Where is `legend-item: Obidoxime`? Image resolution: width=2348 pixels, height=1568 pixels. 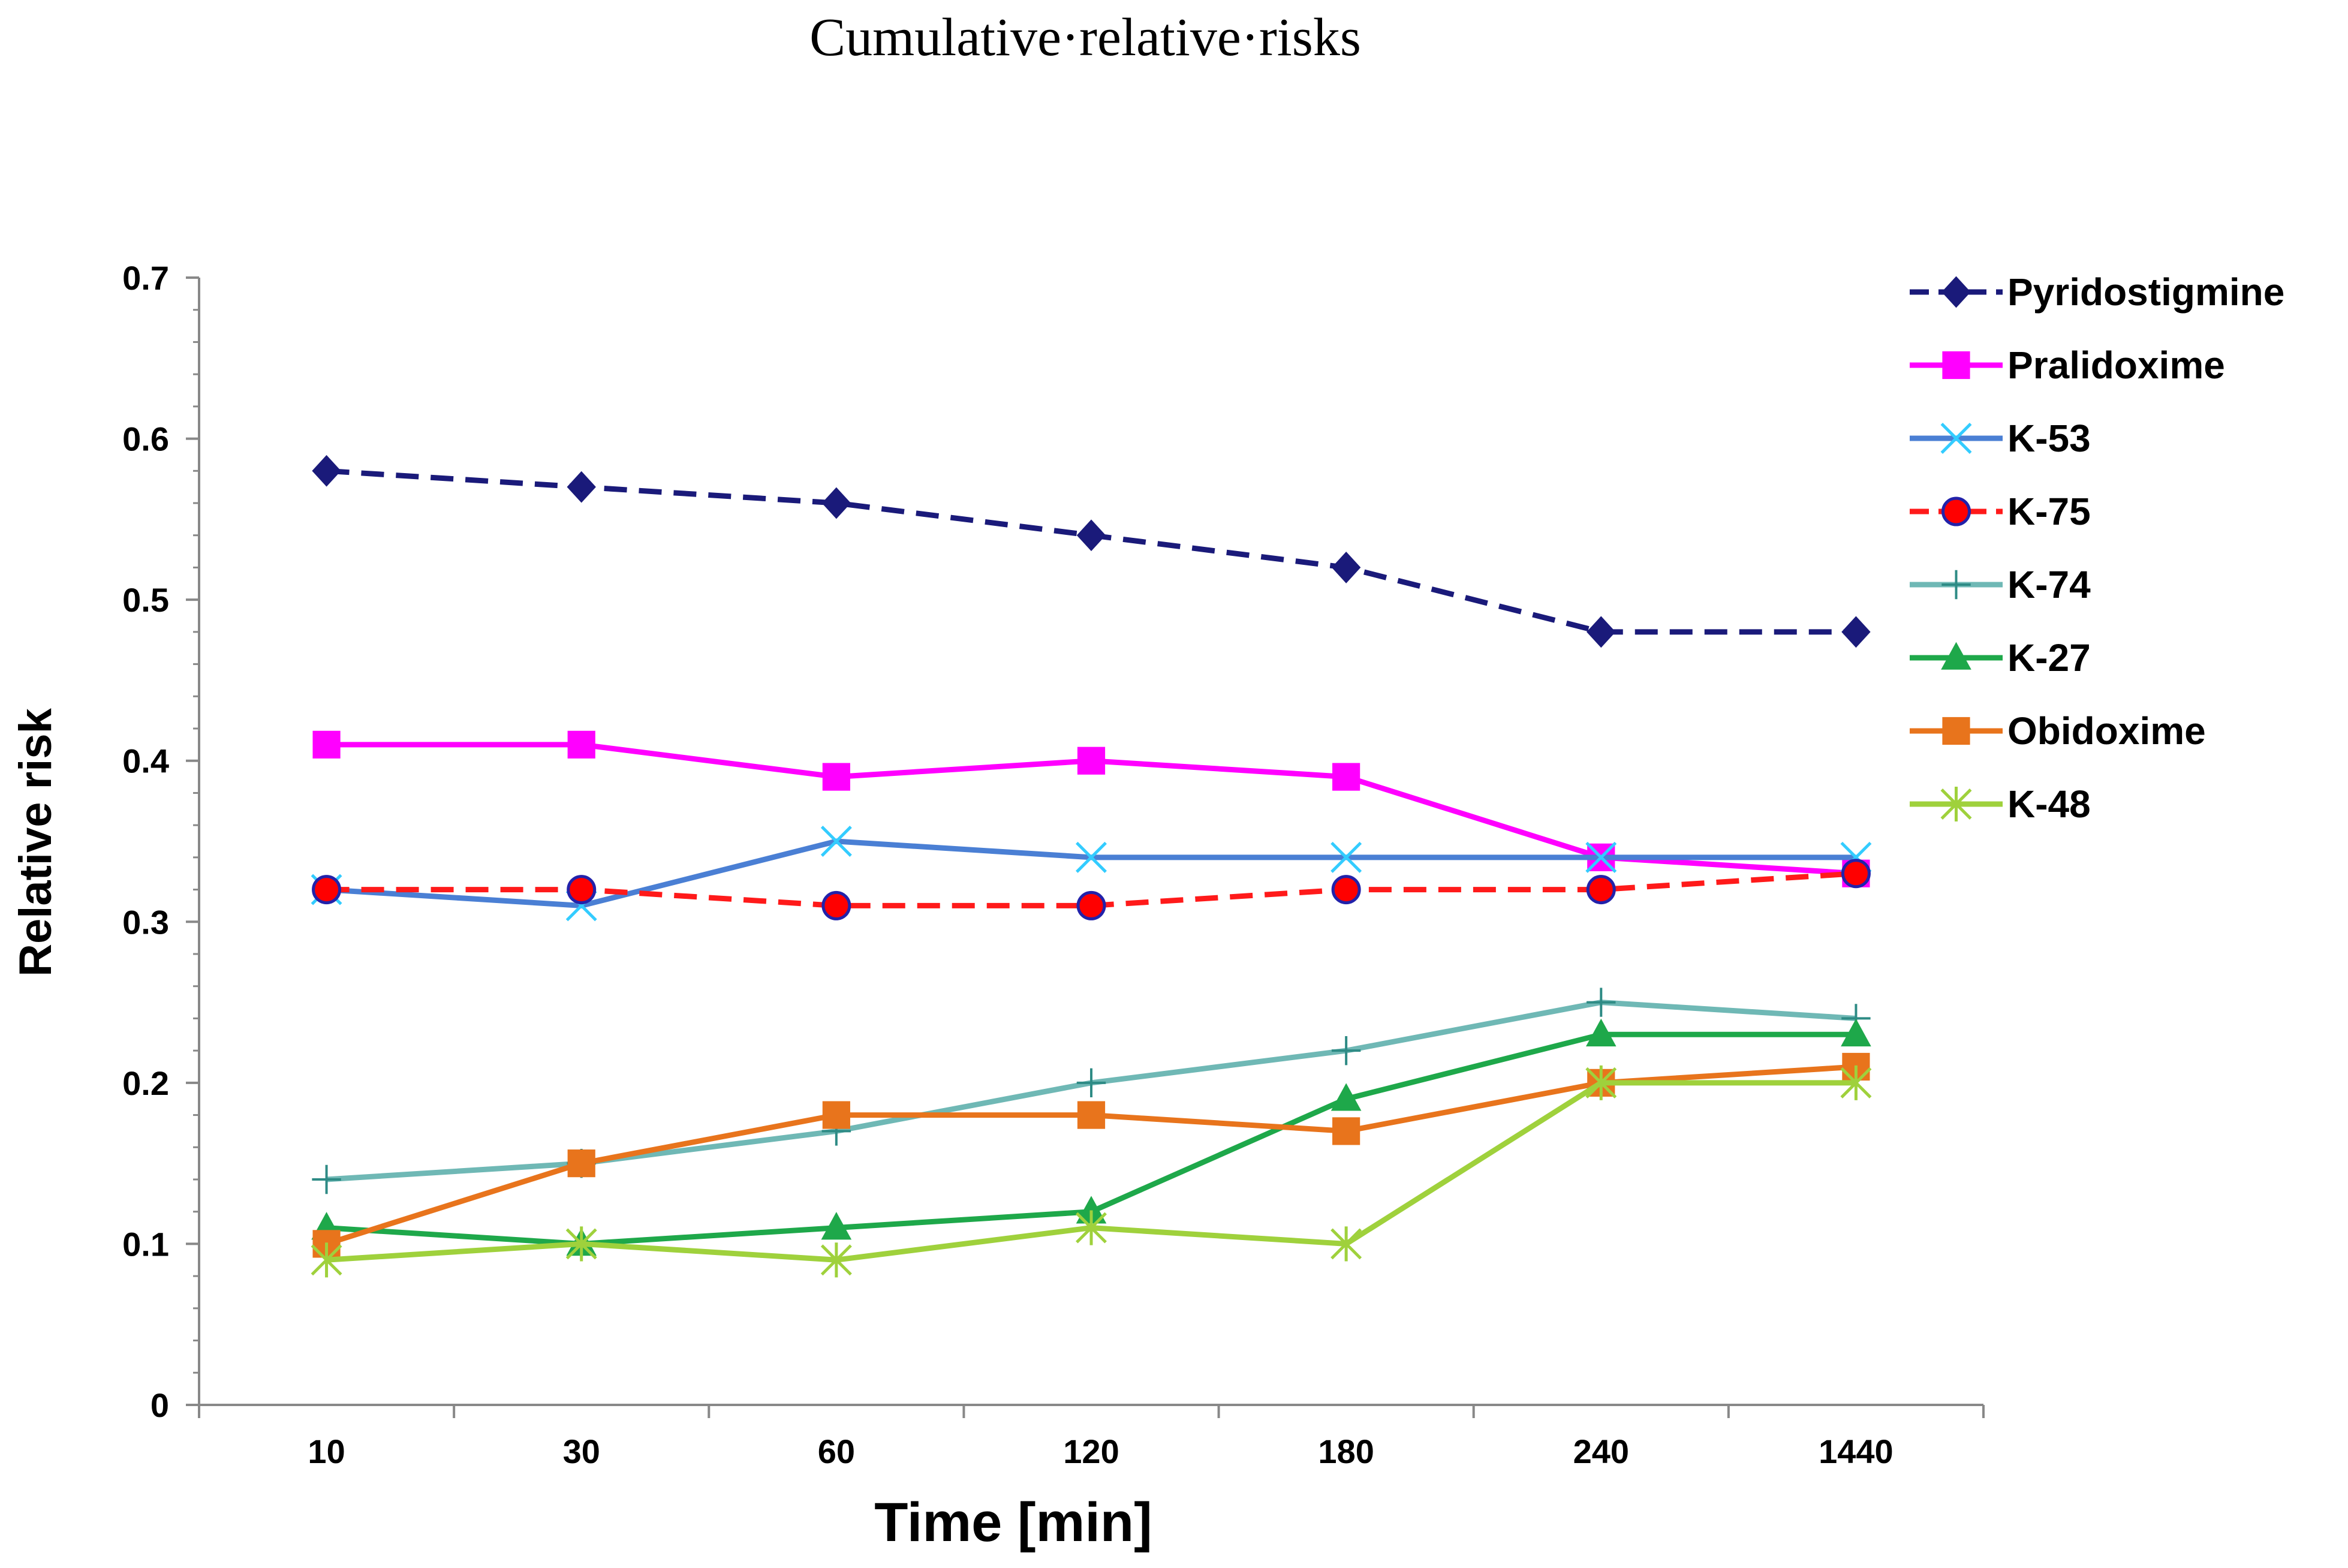
legend-item: Obidoxime is located at coordinates (2058, 731).